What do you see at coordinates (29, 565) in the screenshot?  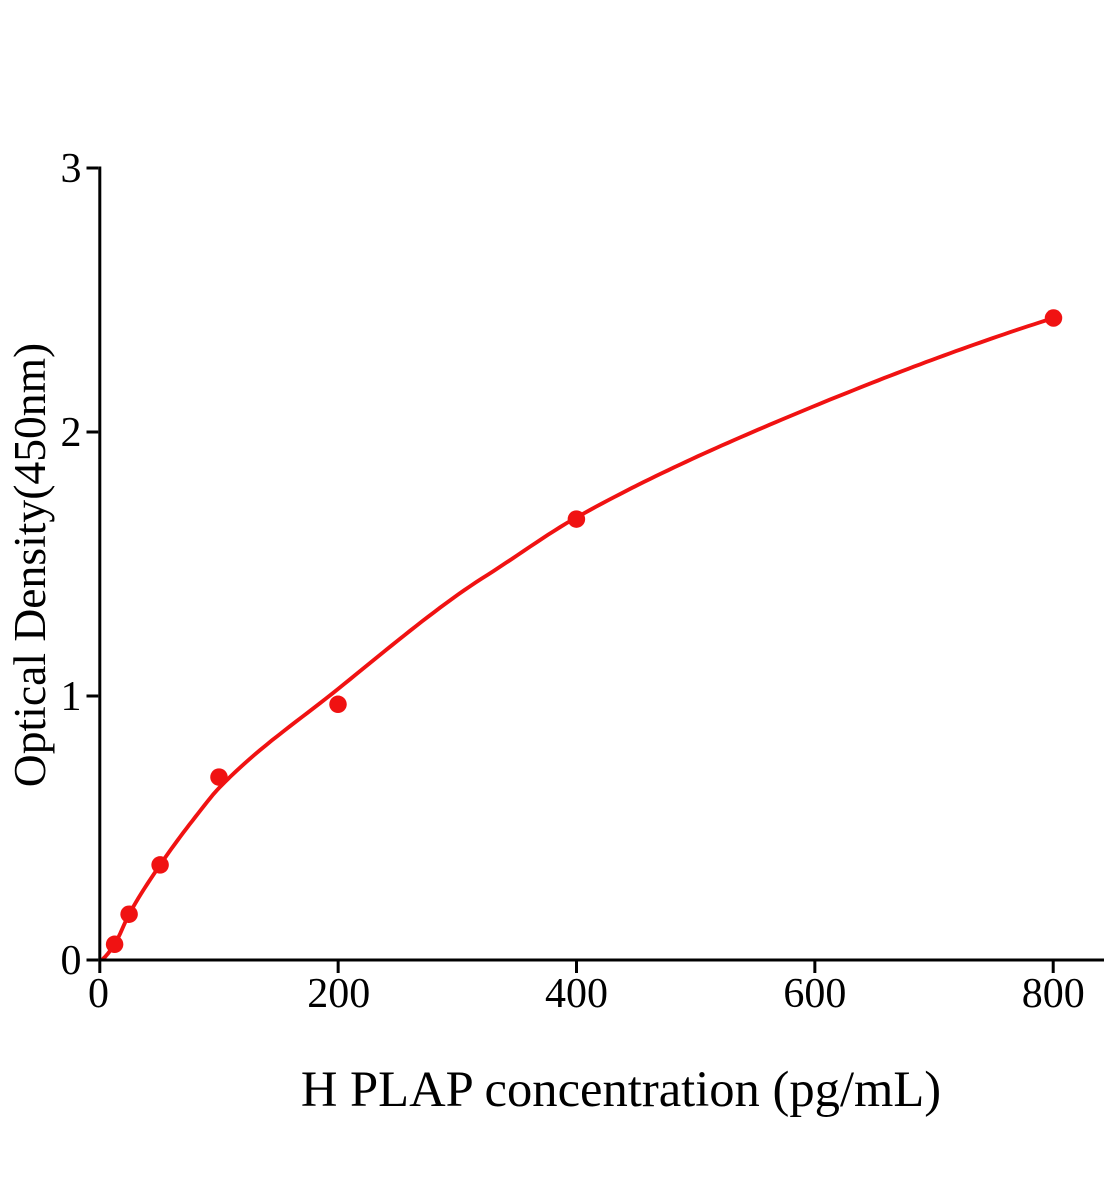 I see `svg-text: Optical Density(450nm)` at bounding box center [29, 565].